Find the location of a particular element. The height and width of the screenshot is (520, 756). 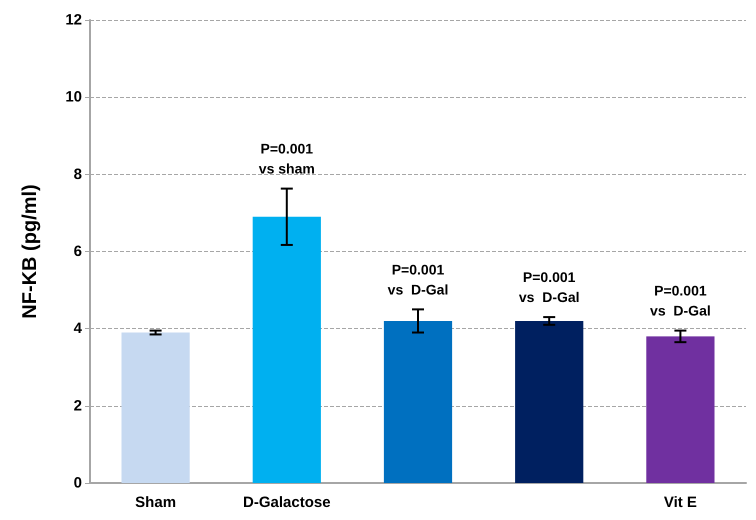

x-tick-label: Sham is located at coordinates (155, 502).